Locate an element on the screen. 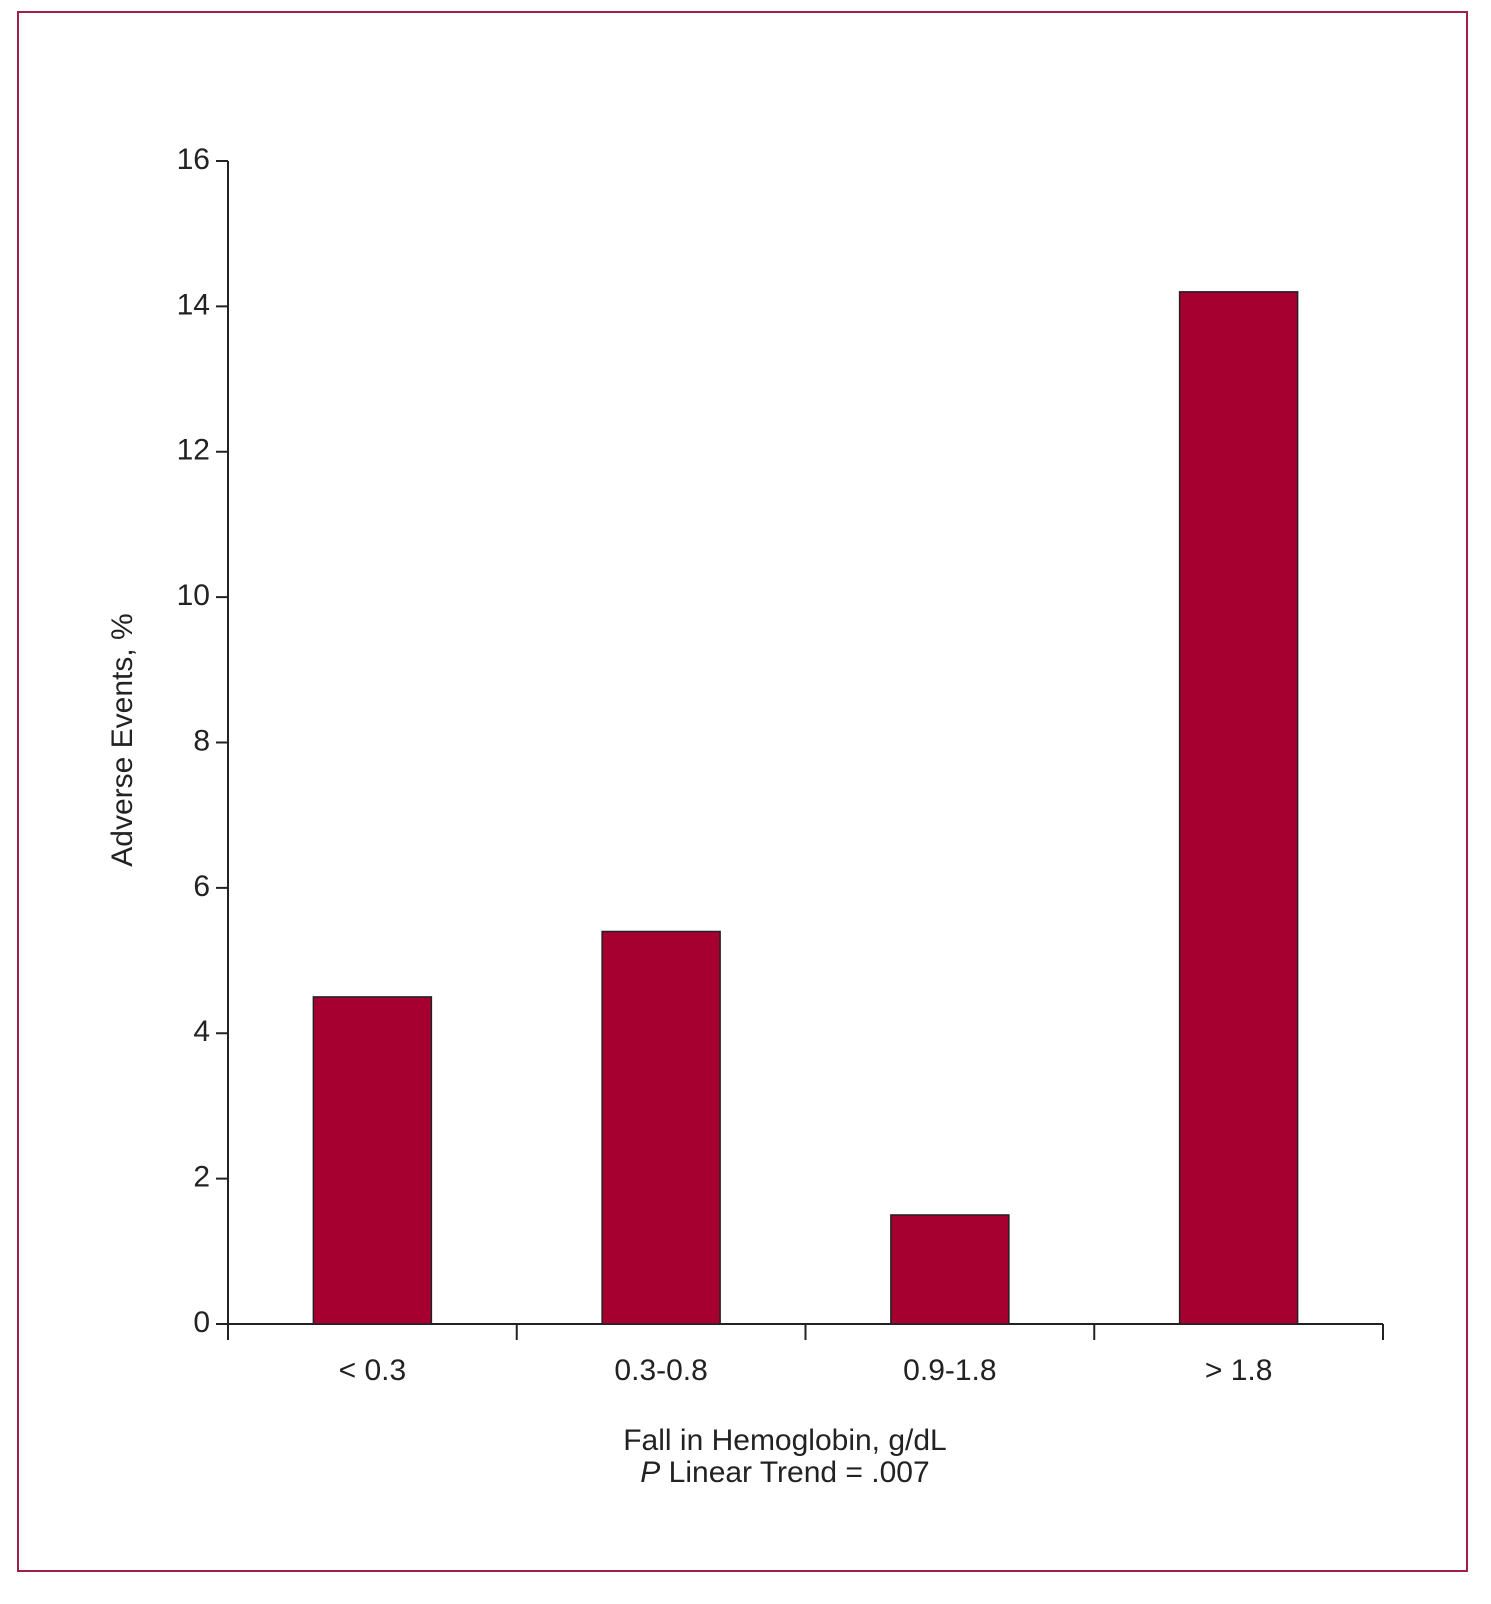 This screenshot has height=1604, width=1491. x-tick-label: < 0.3 is located at coordinates (373, 1370).